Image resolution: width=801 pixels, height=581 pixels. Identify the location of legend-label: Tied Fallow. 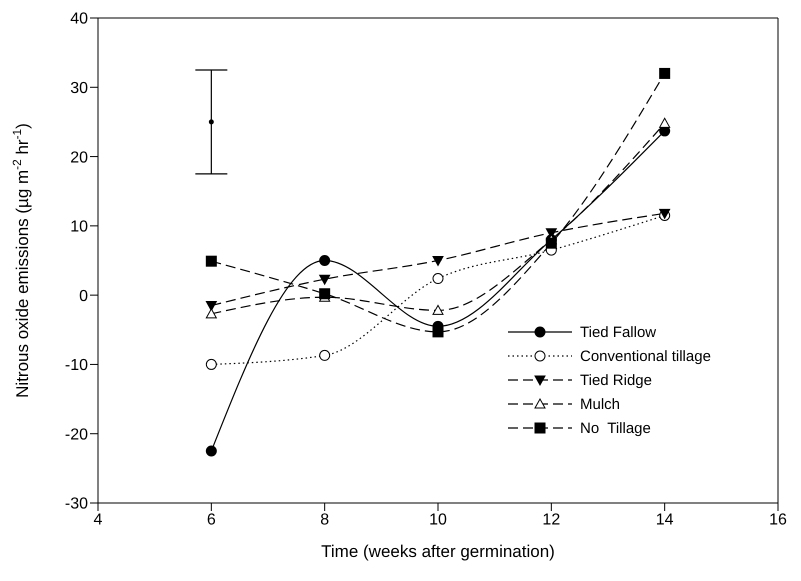
(618, 332).